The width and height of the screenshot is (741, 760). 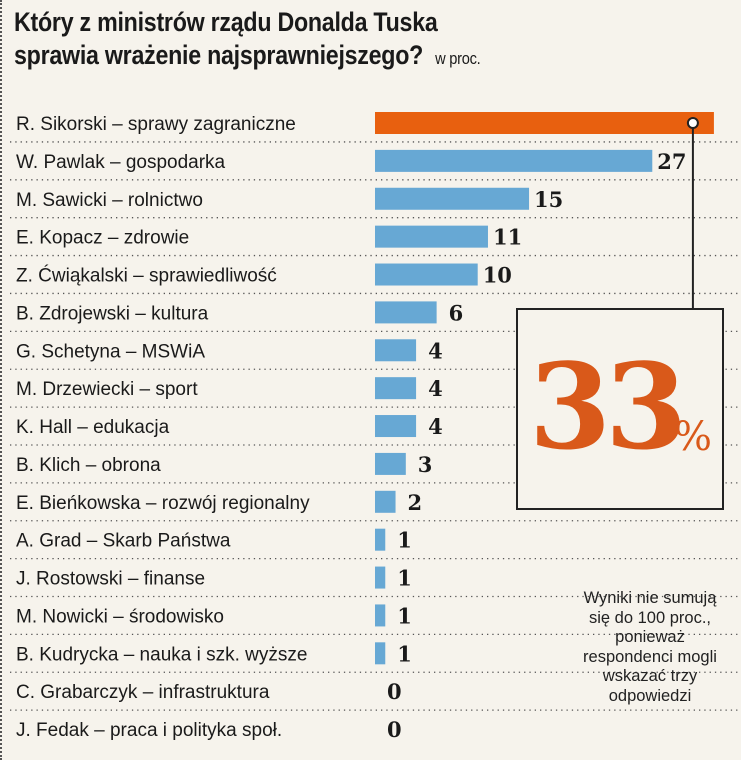 I want to click on callout-dot, so click(x=692, y=123).